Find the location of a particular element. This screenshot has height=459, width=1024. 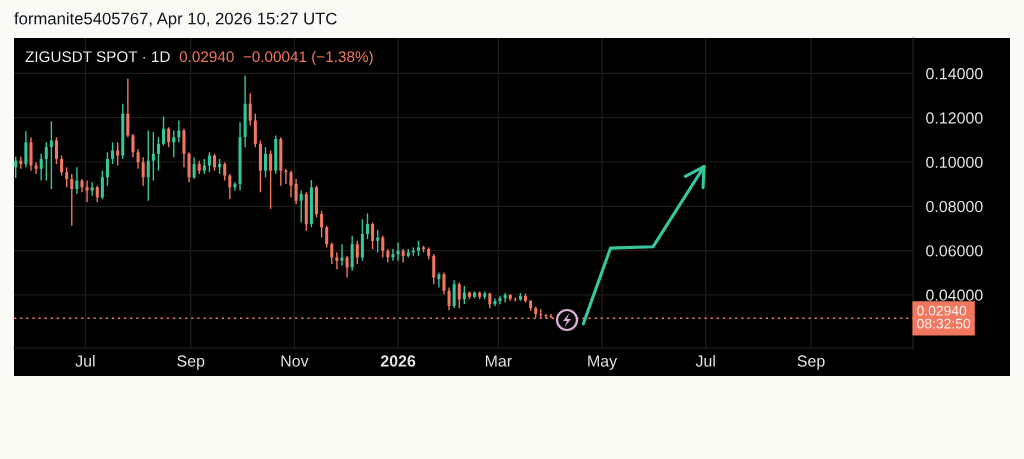

x-tick-label: May is located at coordinates (603, 362).